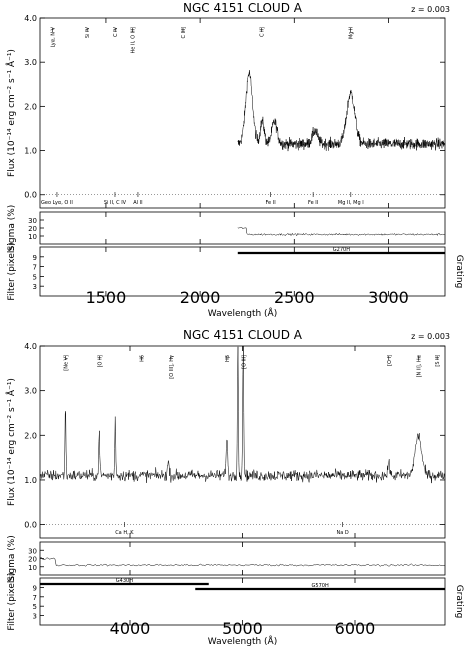 Image resolution: width=468 pixels, height=648 pixels. Describe the element at coordinates (341, 111) in the screenshot. I see `spectrum-line` at that location.